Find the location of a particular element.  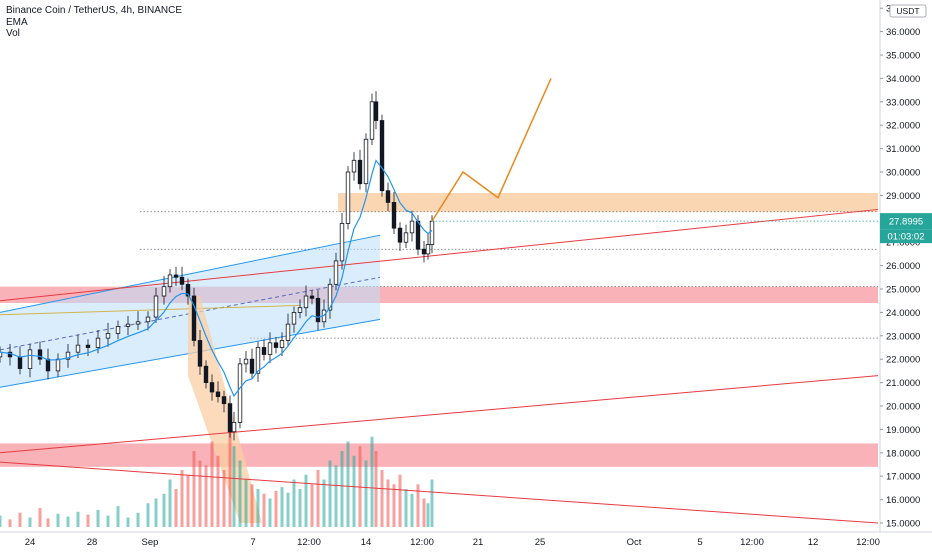

price-tick-label: 35.0000 is located at coordinates (903, 56).